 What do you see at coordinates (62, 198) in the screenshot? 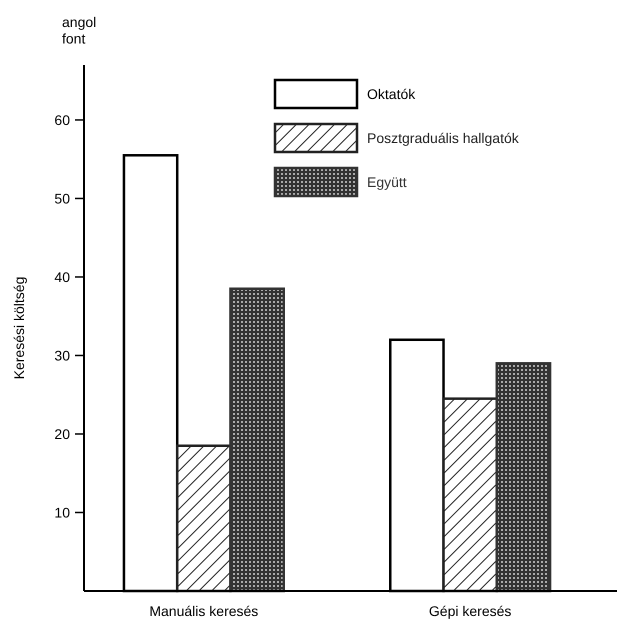
I see `y-tick-label: 50` at bounding box center [62, 198].